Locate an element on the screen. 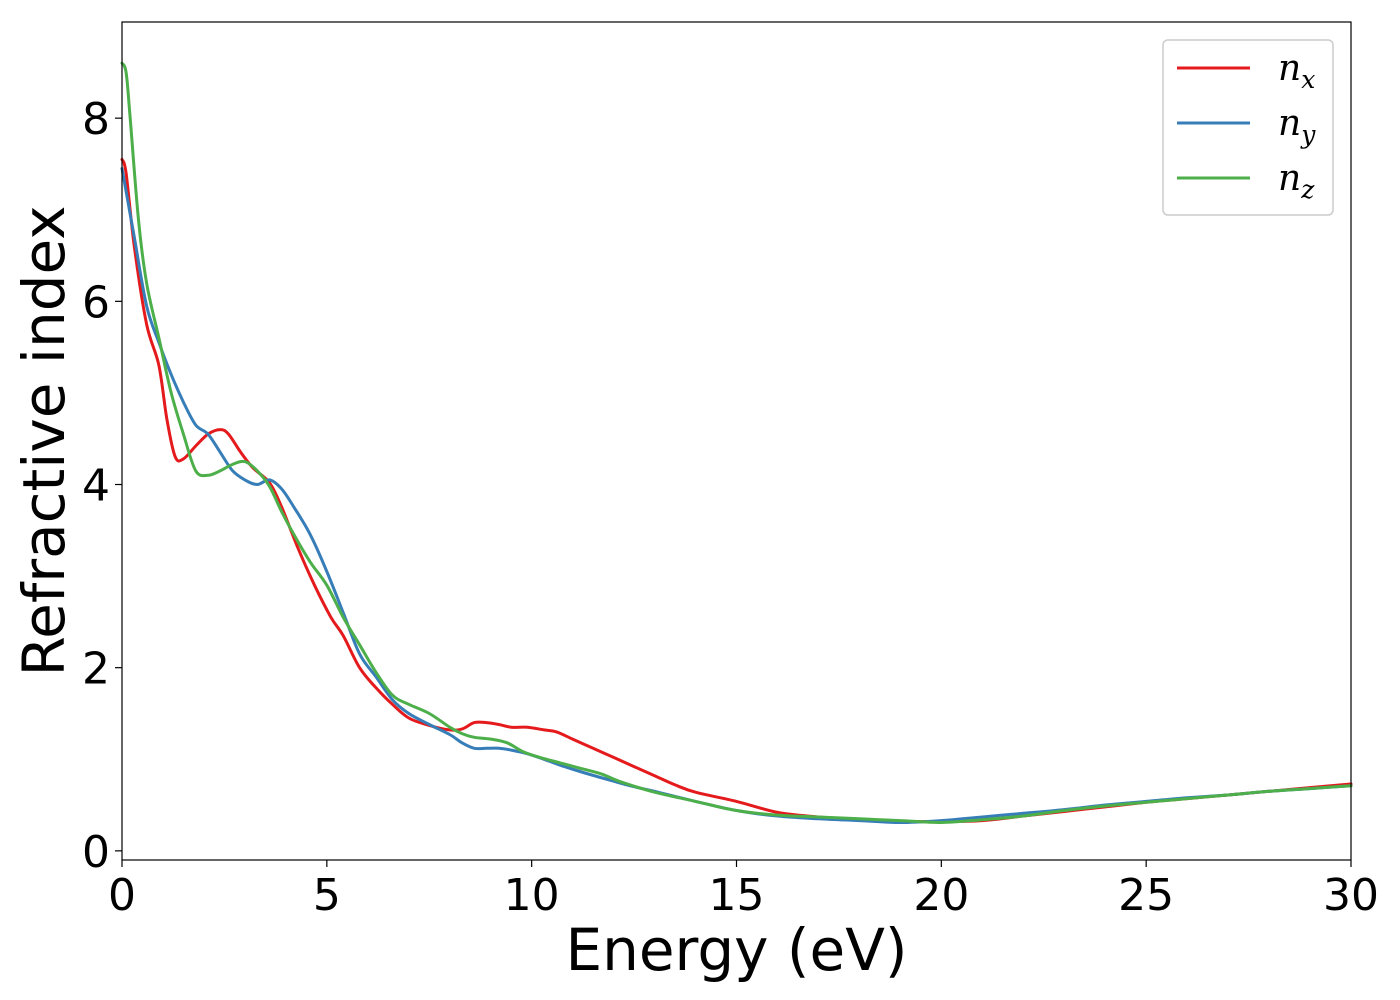 This screenshot has width=1400, height=1000. y-tick-label: 4 is located at coordinates (96, 486).